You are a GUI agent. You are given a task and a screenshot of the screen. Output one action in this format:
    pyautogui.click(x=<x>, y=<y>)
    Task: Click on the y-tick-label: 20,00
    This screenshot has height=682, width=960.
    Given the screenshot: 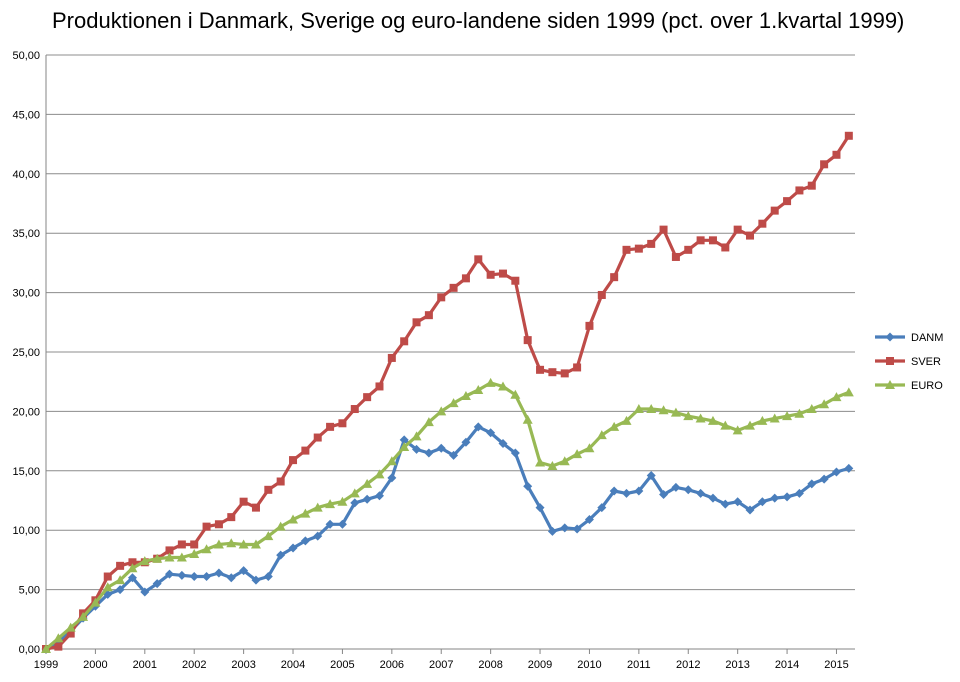 What is the action you would take?
    pyautogui.click(x=26, y=412)
    